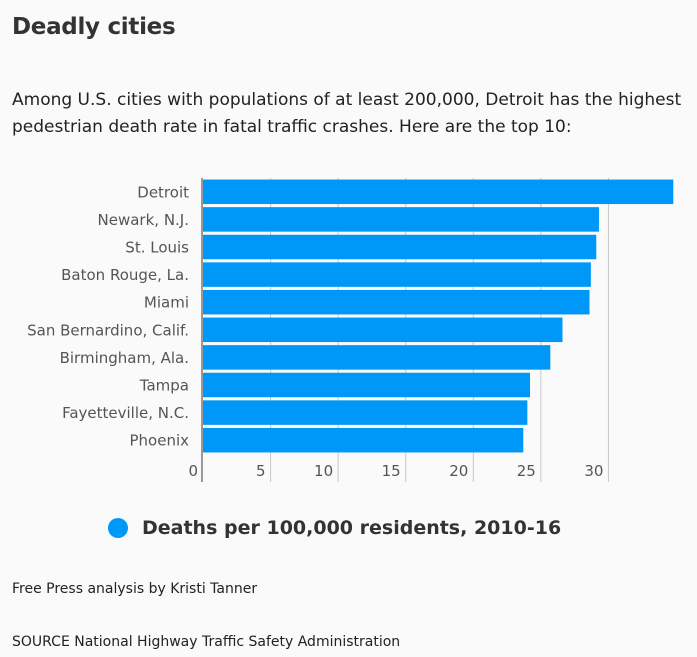  Describe the element at coordinates (143, 220) in the screenshot. I see `category-label: Newark, N.J.` at that location.